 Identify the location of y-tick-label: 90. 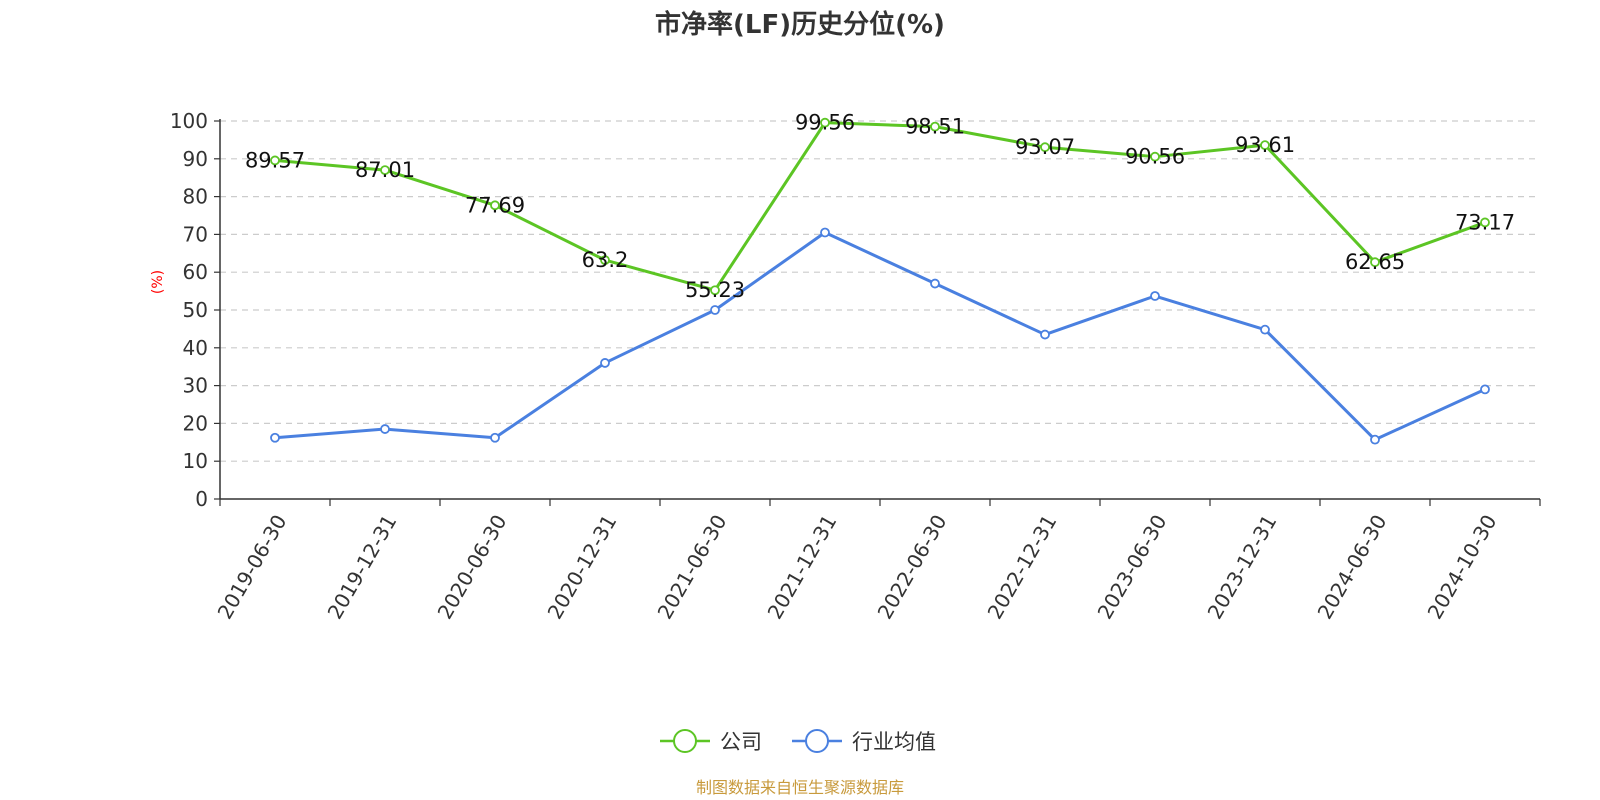
(195, 159).